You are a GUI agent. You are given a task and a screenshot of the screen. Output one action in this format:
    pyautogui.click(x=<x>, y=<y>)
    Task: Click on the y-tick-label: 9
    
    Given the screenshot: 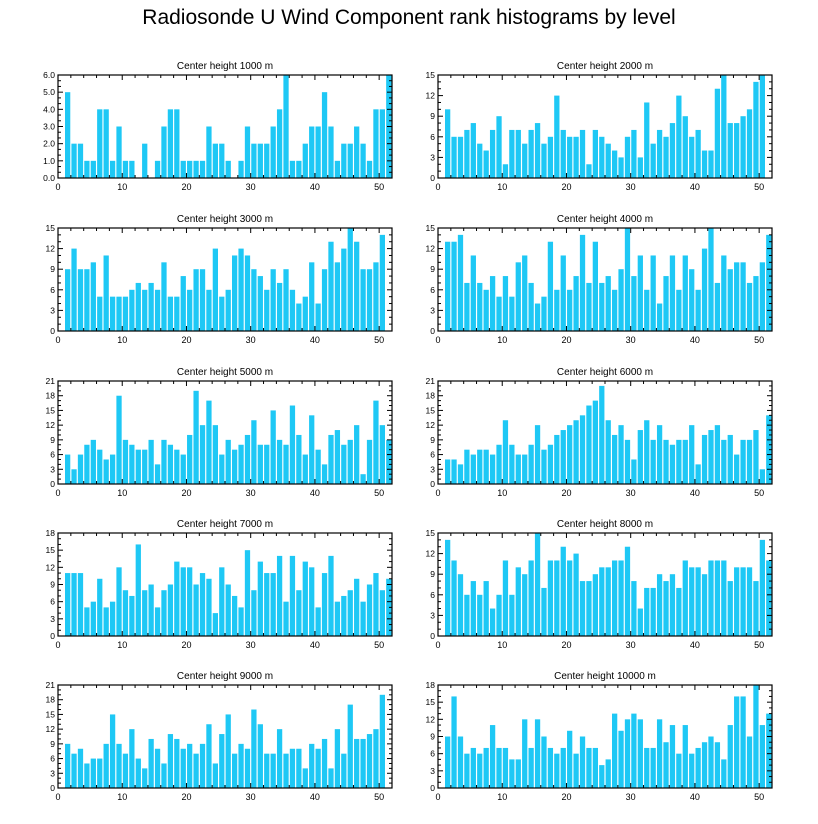 What is the action you would take?
    pyautogui.click(x=52, y=585)
    